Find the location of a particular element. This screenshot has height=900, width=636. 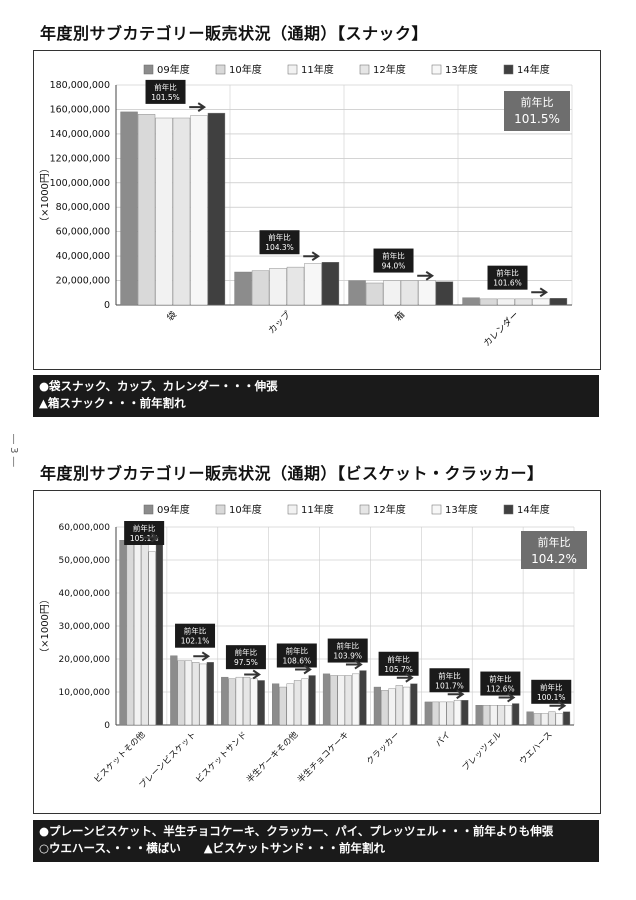

chart1-note-1: ●袋スナック、カップ、カレンダー・・・伸張 is located at coordinates (158, 386).